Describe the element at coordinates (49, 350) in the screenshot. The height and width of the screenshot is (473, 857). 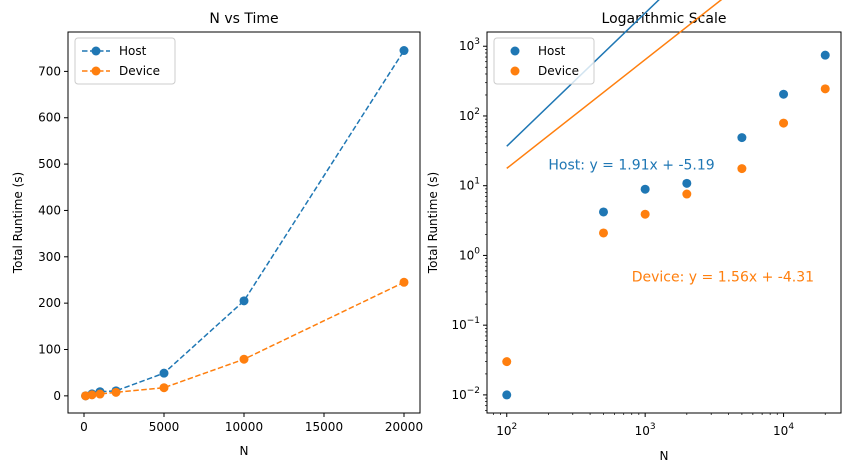
I see `y-tick-label: 100` at that location.